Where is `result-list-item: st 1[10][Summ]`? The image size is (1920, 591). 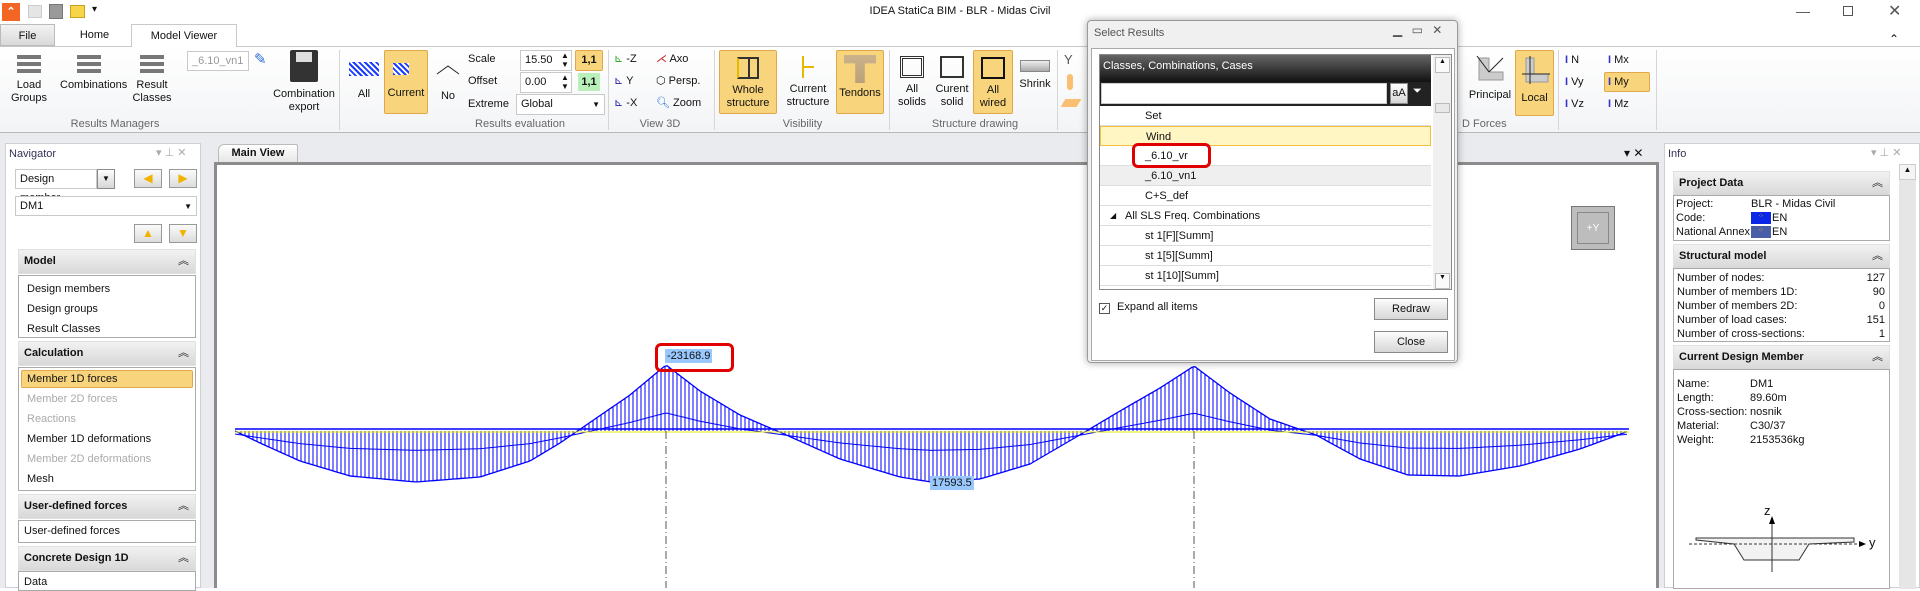 result-list-item: st 1[10][Summ] is located at coordinates (1265, 276).